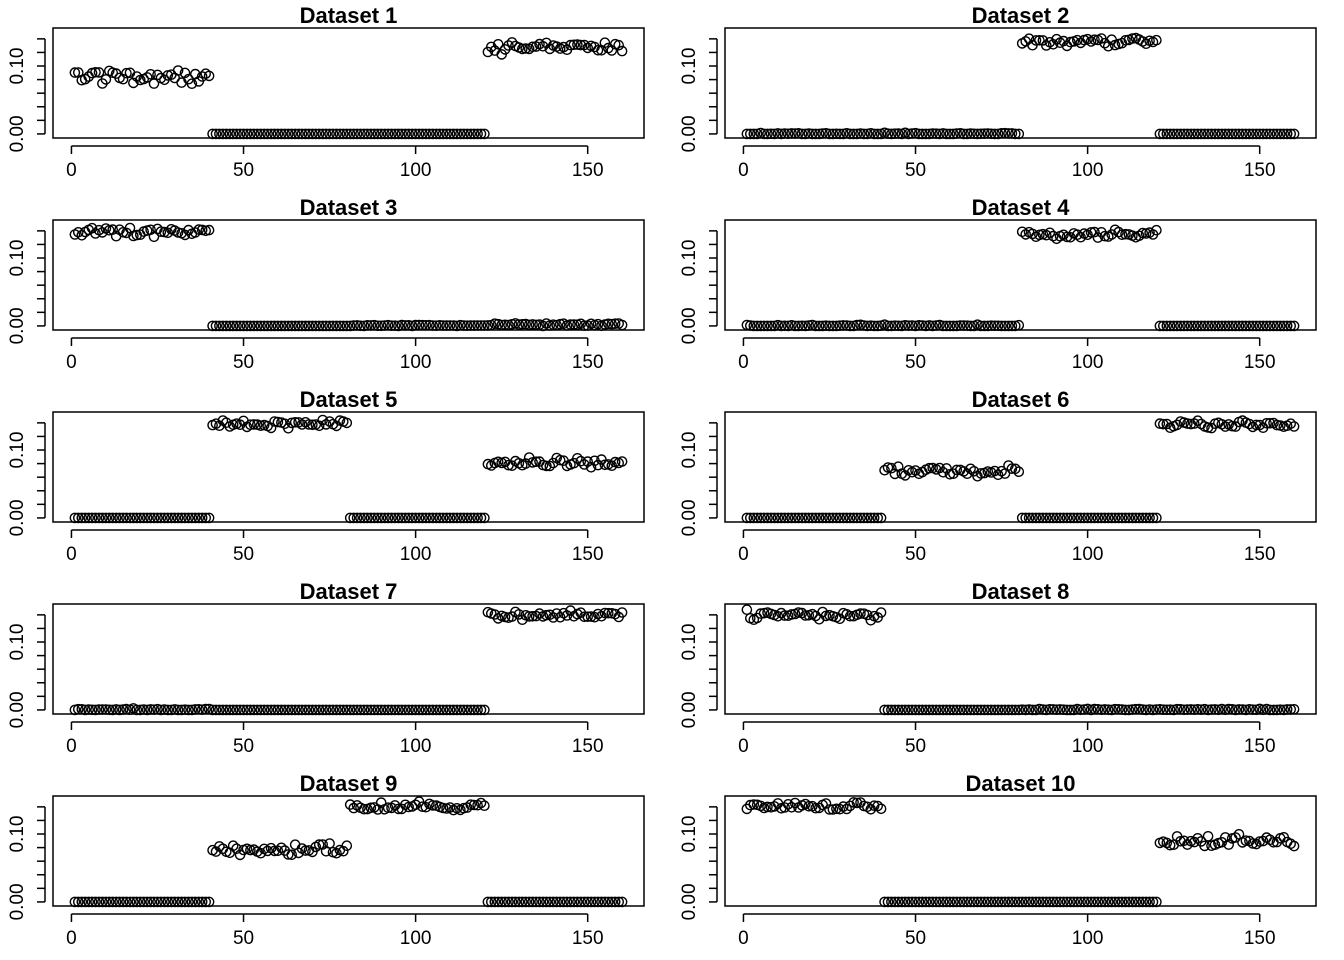 This screenshot has width=1344, height=960. What do you see at coordinates (1088, 938) in the screenshot?
I see `x-tick-label: 100` at bounding box center [1088, 938].